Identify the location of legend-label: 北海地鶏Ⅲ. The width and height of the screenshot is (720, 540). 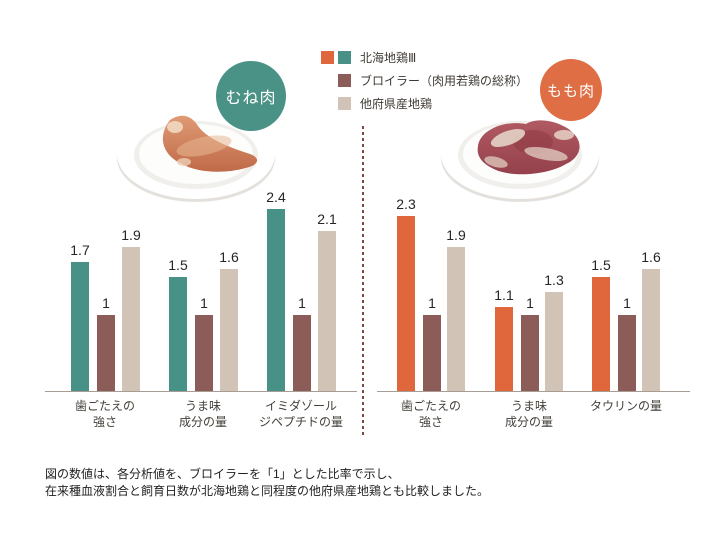
(388, 57).